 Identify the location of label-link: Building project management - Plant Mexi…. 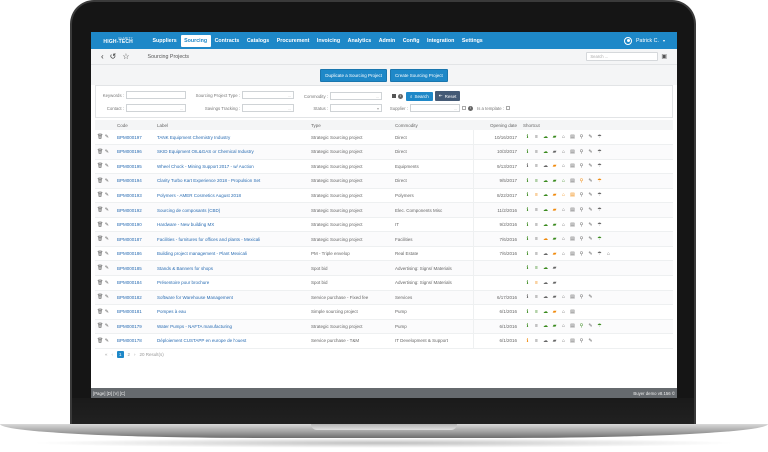
(202, 254).